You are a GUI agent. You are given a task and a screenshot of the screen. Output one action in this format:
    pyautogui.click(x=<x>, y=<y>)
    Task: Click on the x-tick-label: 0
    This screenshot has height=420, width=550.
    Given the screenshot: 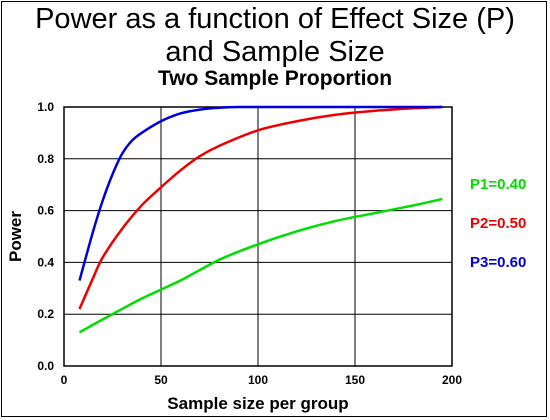 What is the action you would take?
    pyautogui.click(x=64, y=380)
    